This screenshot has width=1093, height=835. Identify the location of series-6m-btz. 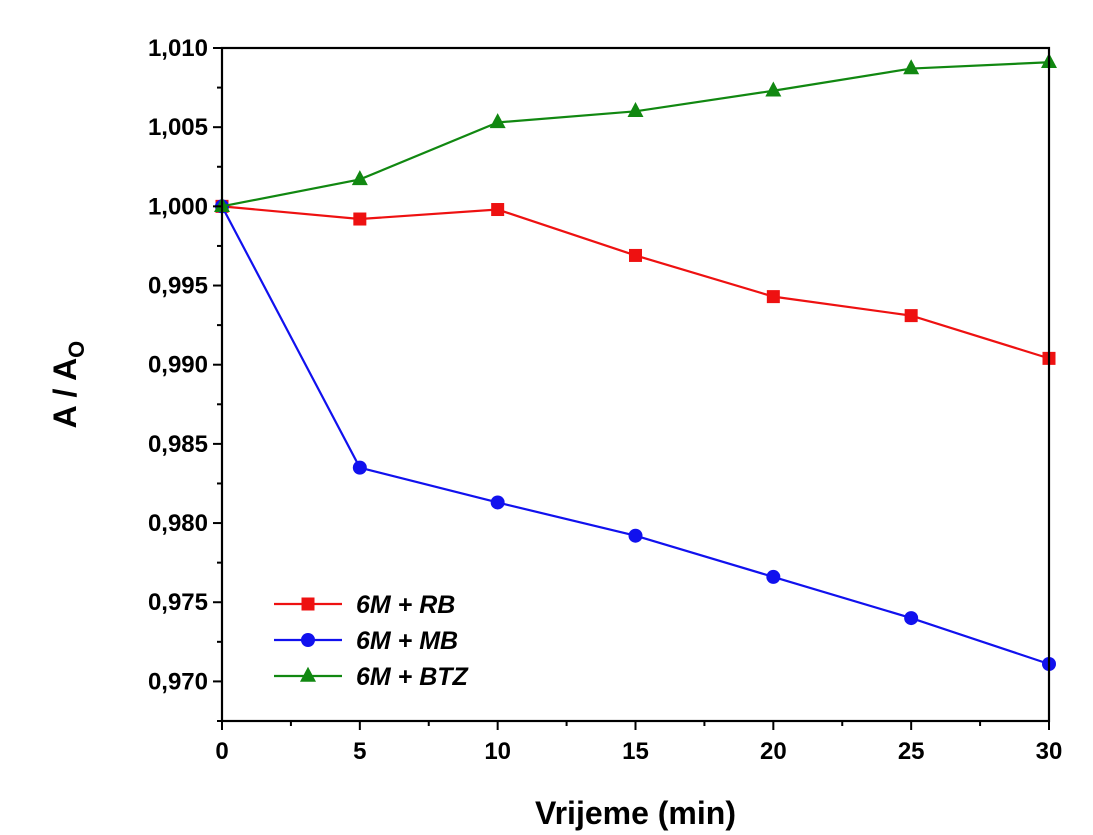
(635, 132).